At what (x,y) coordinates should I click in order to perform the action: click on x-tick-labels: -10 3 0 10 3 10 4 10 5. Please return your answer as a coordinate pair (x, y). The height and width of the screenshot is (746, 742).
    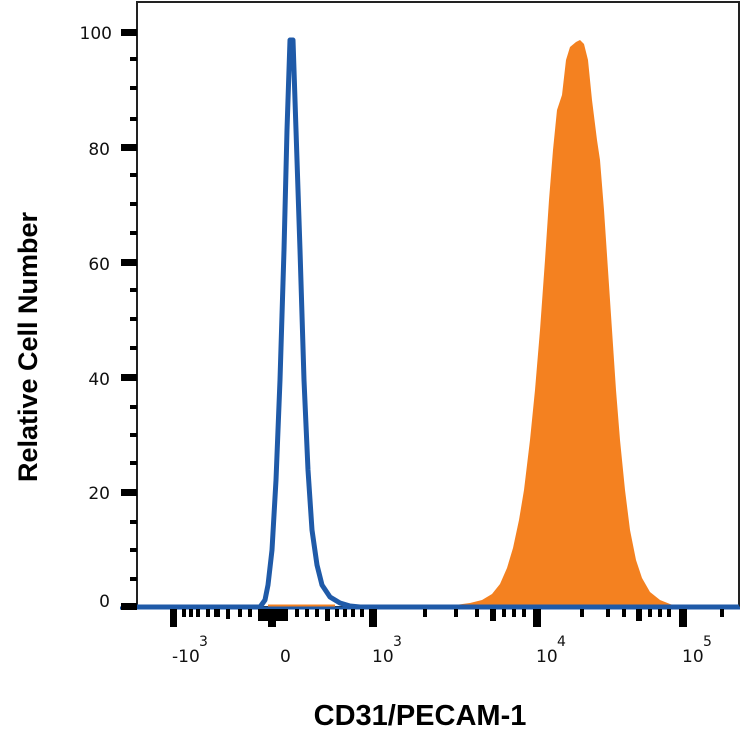
    Looking at the image, I should click on (442, 650).